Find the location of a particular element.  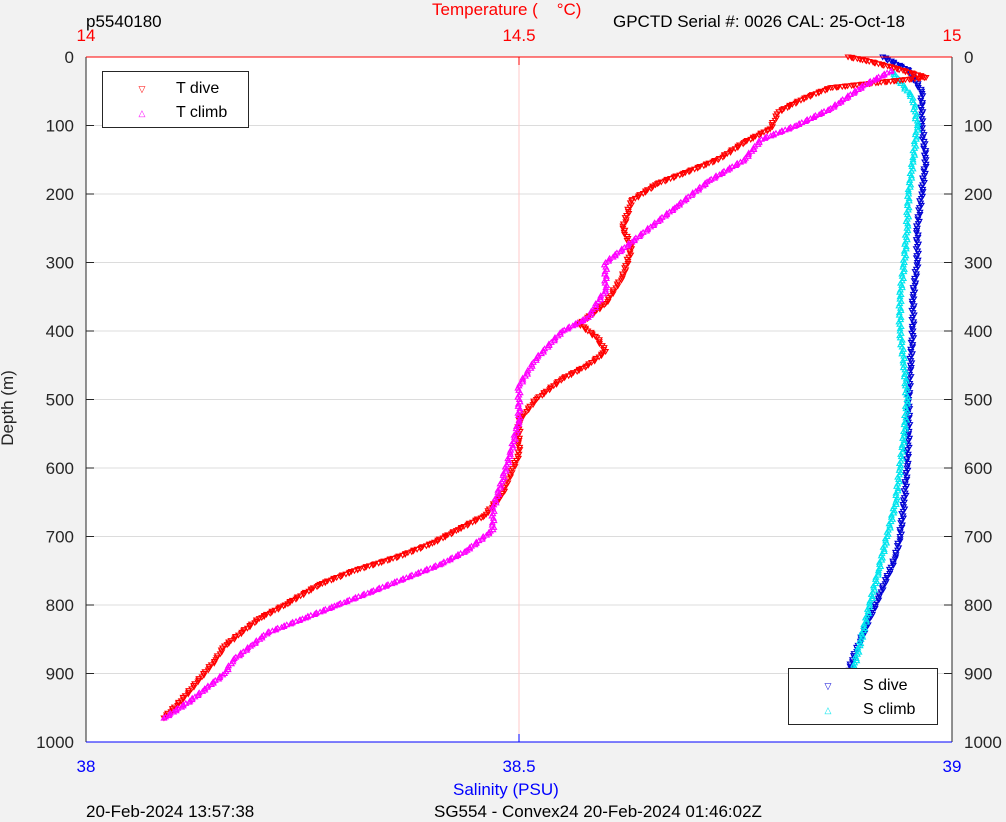

footer-mission: SG554 - Convex24 20-Feb-2024 01:46:02Z is located at coordinates (598, 811).